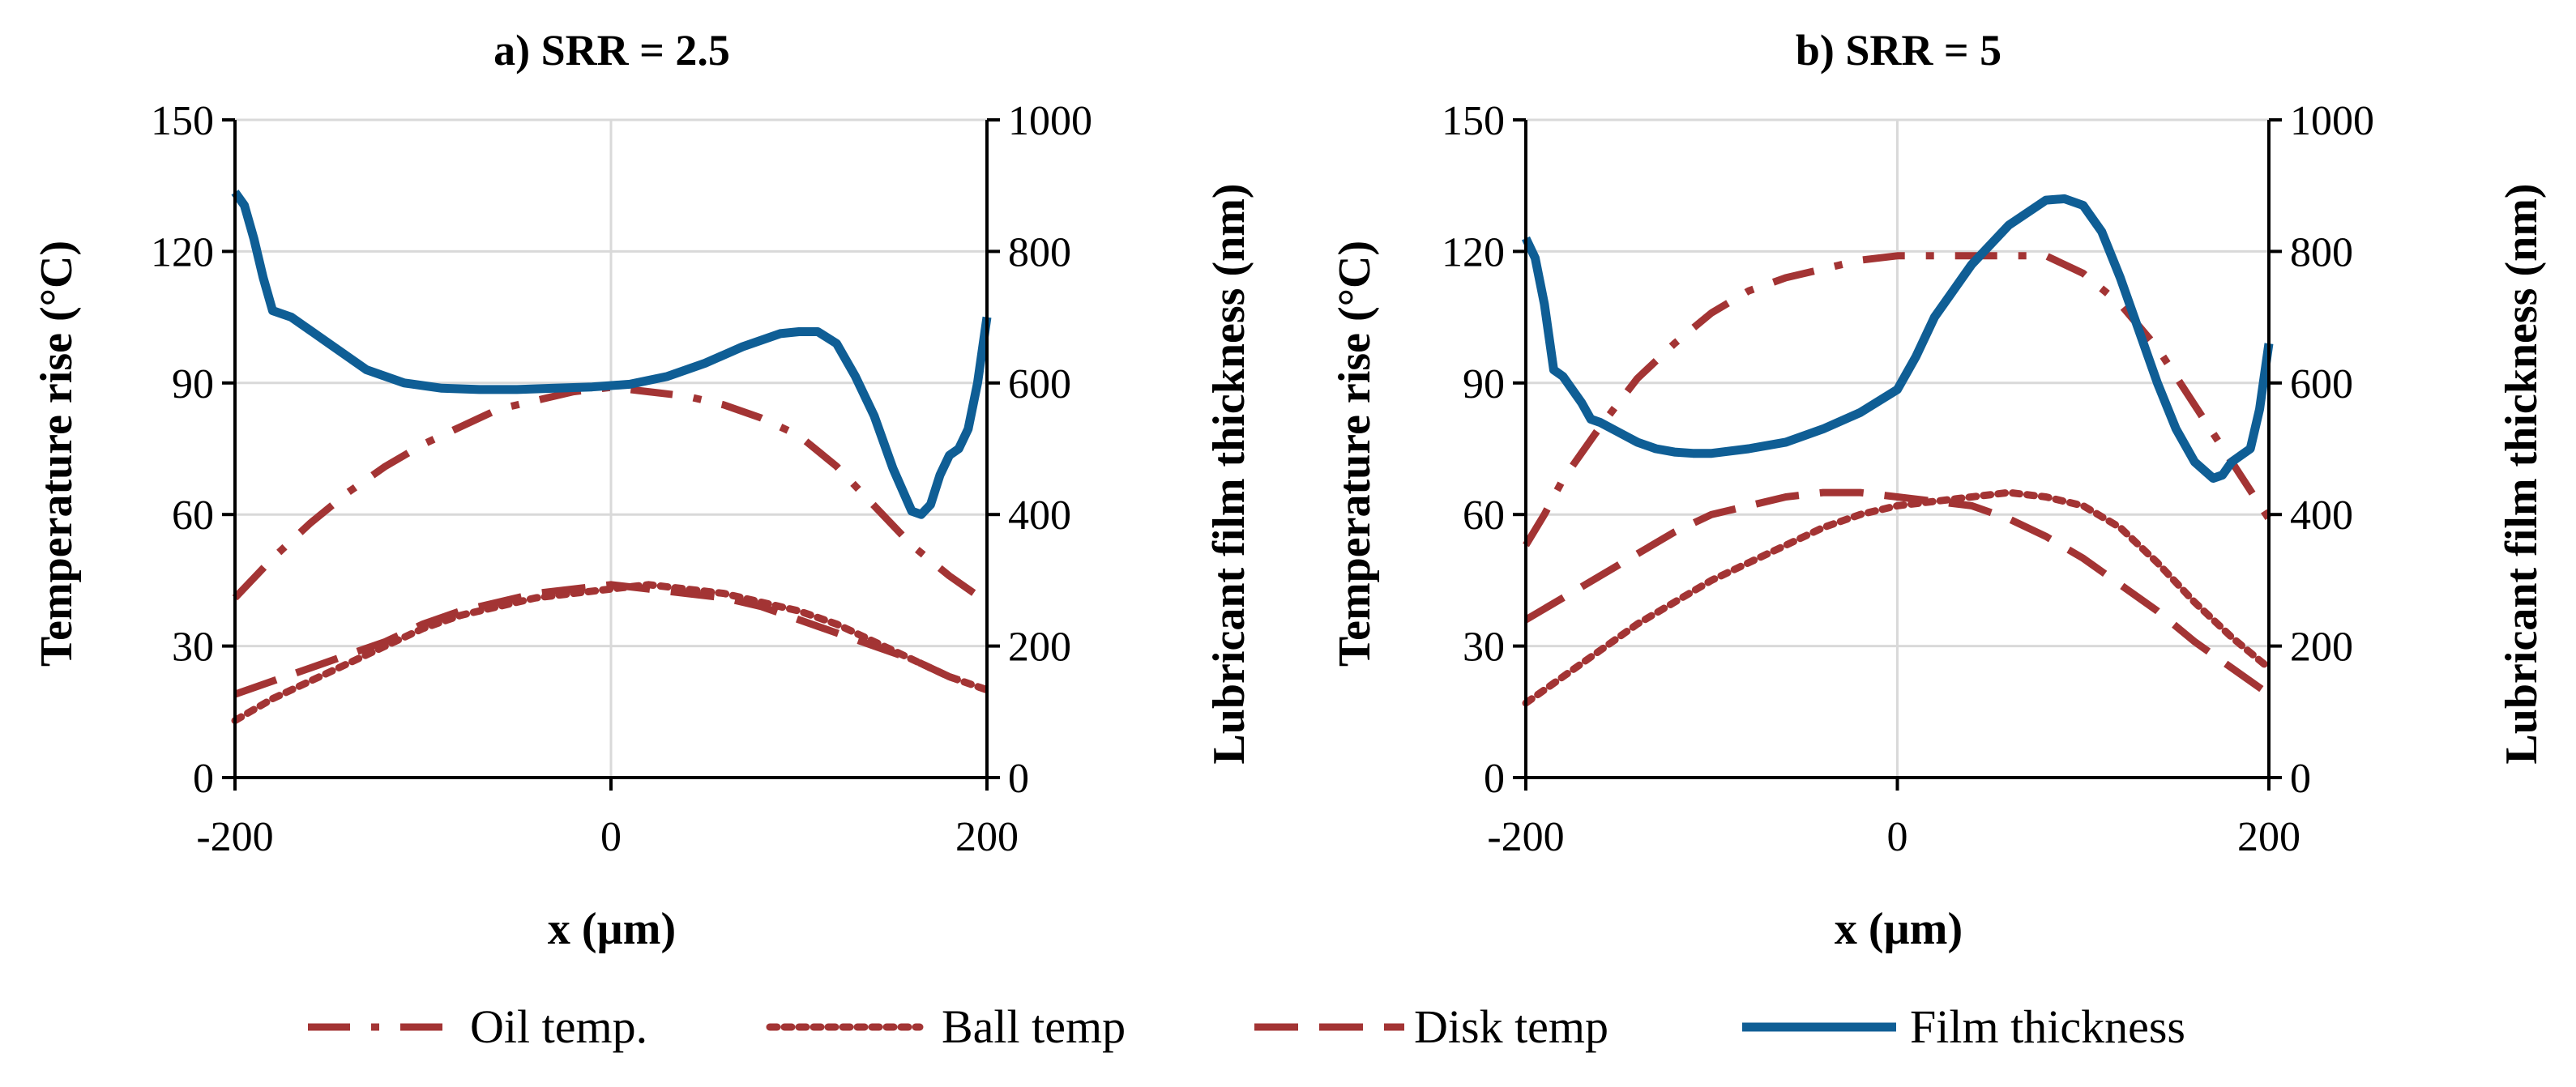  Describe the element at coordinates (2047, 1026) in the screenshot. I see `legend-label-film-thickness: Film thickness` at that location.